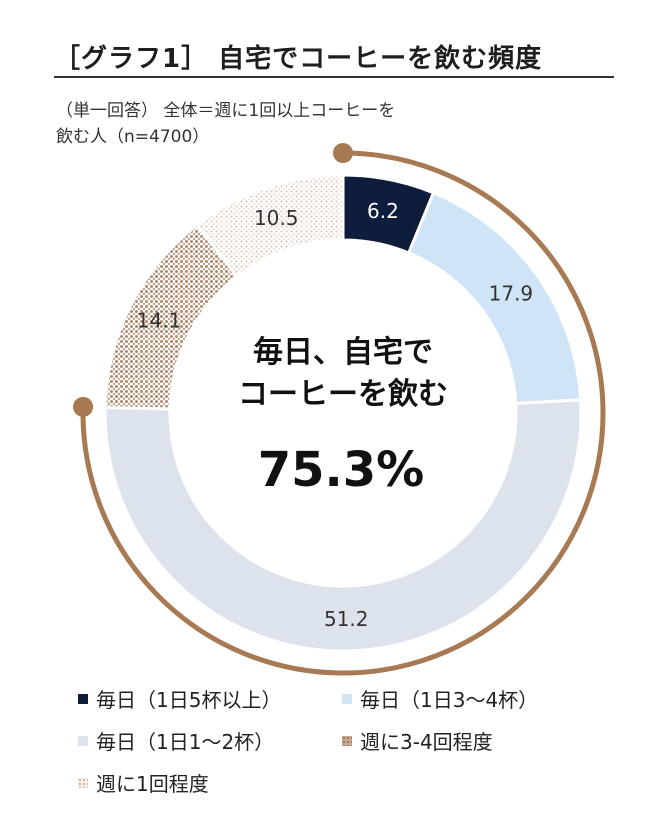 The width and height of the screenshot is (669, 832). I want to click on legend-label: 毎日（1日5杯以上）, so click(189, 700).